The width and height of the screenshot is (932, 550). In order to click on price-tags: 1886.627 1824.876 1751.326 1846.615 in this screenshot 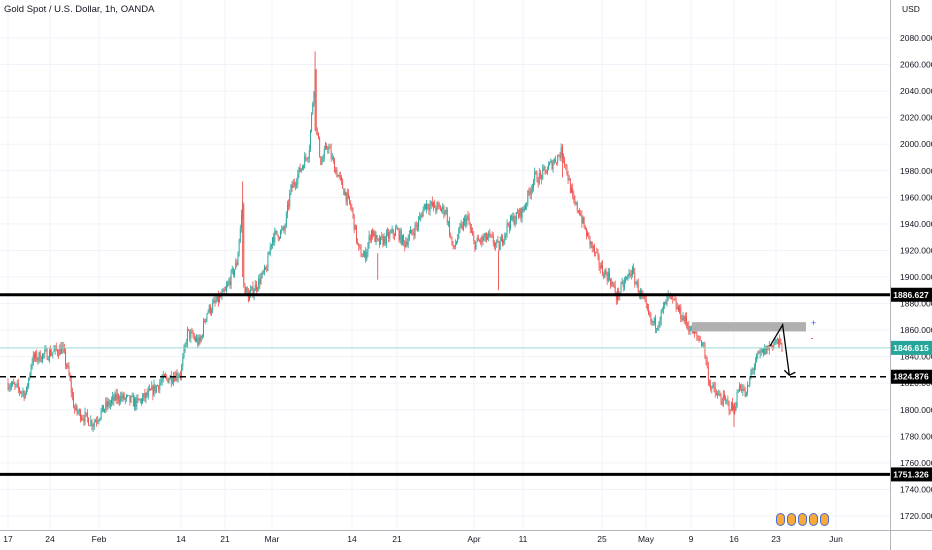, I will do `click(911, 384)`.